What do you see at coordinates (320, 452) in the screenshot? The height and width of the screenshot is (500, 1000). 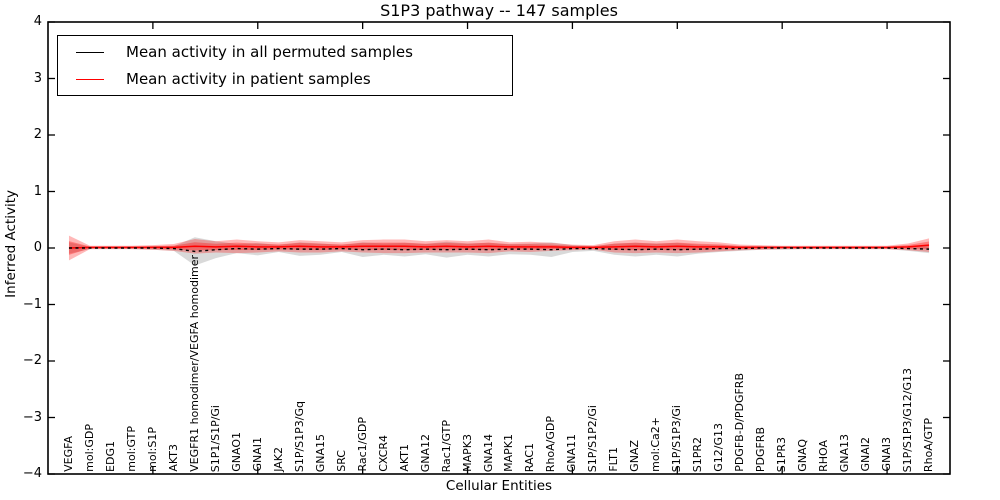 I see `x-tick-label: GNA15` at bounding box center [320, 452].